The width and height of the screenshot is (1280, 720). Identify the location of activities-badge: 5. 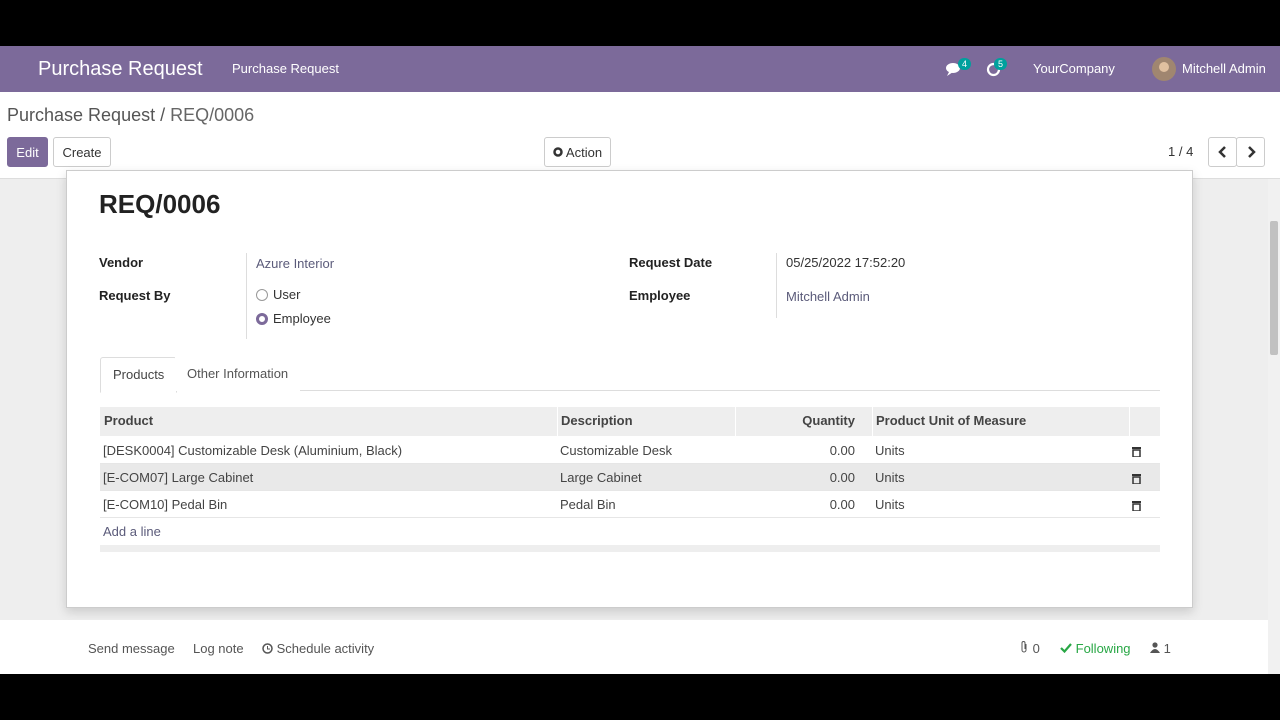
(1001, 64).